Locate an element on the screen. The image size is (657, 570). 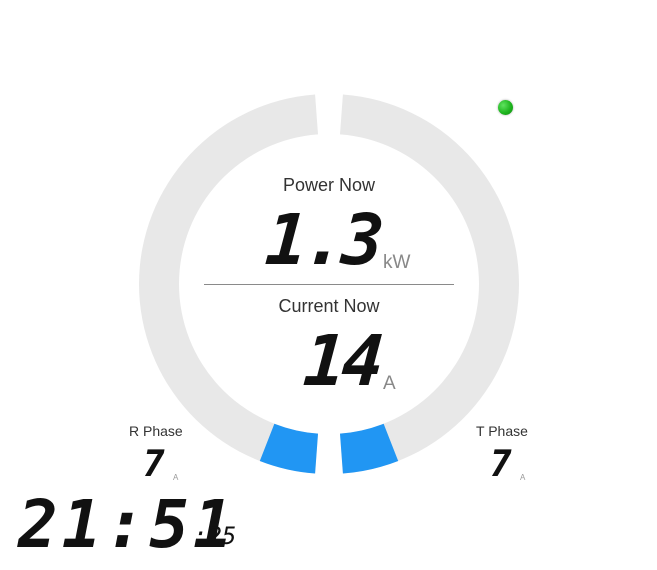
divider-line is located at coordinates (329, 284).